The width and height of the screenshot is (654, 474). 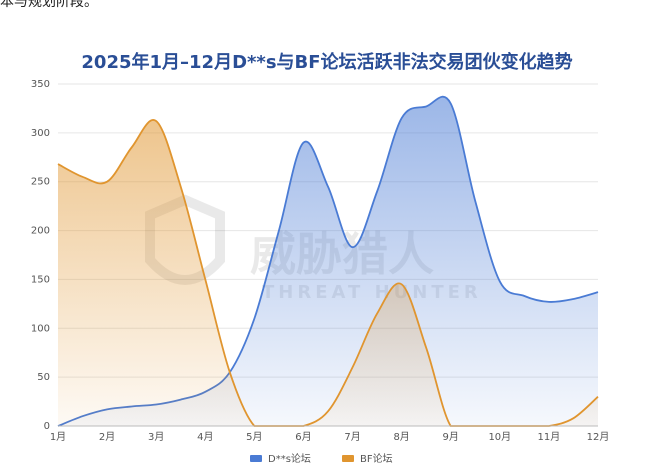 I want to click on x-tick-label: 9月, so click(x=451, y=437).